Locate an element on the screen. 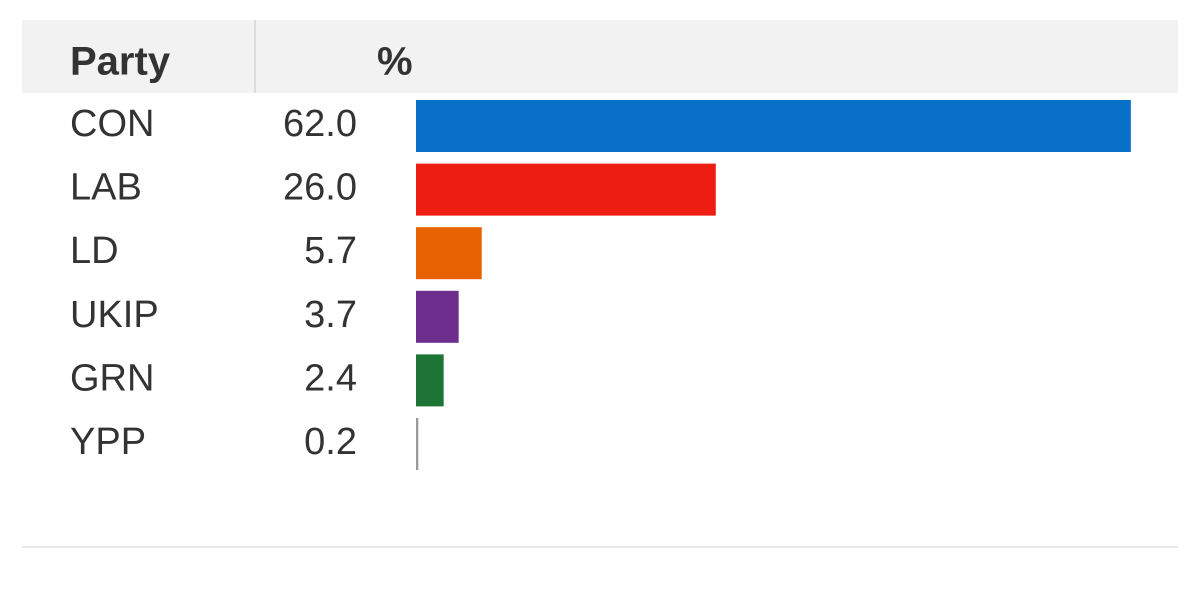  value-label: 3.7 is located at coordinates (330, 315).